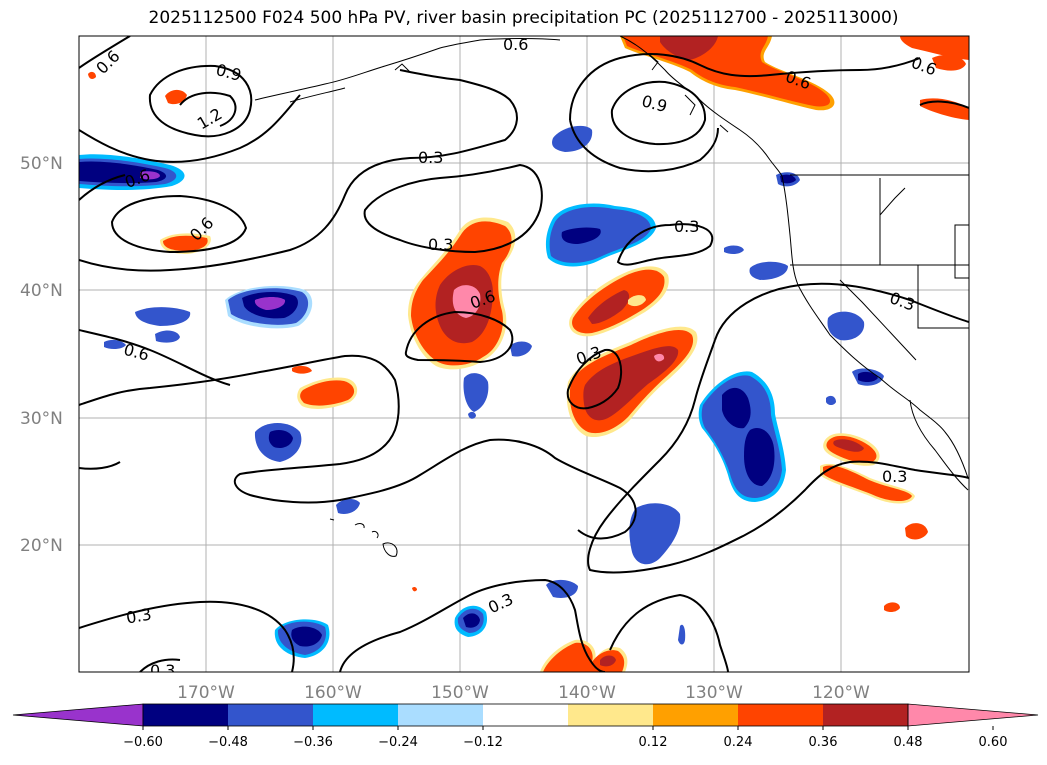 This screenshot has height=765, width=1047. Describe the element at coordinates (515, 44) in the screenshot. I see `contour-label: 0.6` at that location.